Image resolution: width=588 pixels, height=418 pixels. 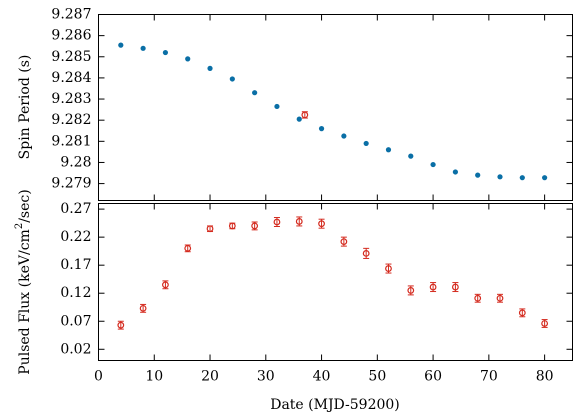 What do you see at coordinates (25, 302) in the screenshot?
I see `pulsed-flux-axis-title-before: Pulsed Flux (keV/cm` at bounding box center [25, 302].